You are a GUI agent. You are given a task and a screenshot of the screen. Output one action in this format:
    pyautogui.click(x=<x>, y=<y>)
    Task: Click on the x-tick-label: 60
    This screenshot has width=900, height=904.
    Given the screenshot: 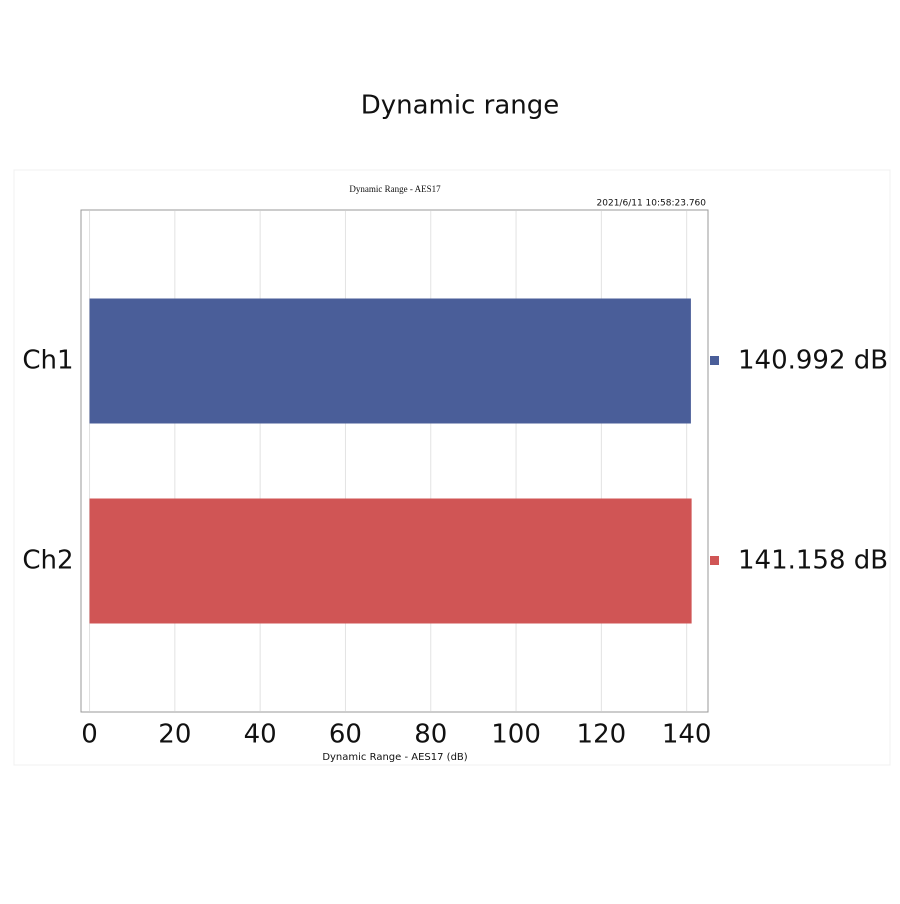 What is the action you would take?
    pyautogui.click(x=345, y=735)
    